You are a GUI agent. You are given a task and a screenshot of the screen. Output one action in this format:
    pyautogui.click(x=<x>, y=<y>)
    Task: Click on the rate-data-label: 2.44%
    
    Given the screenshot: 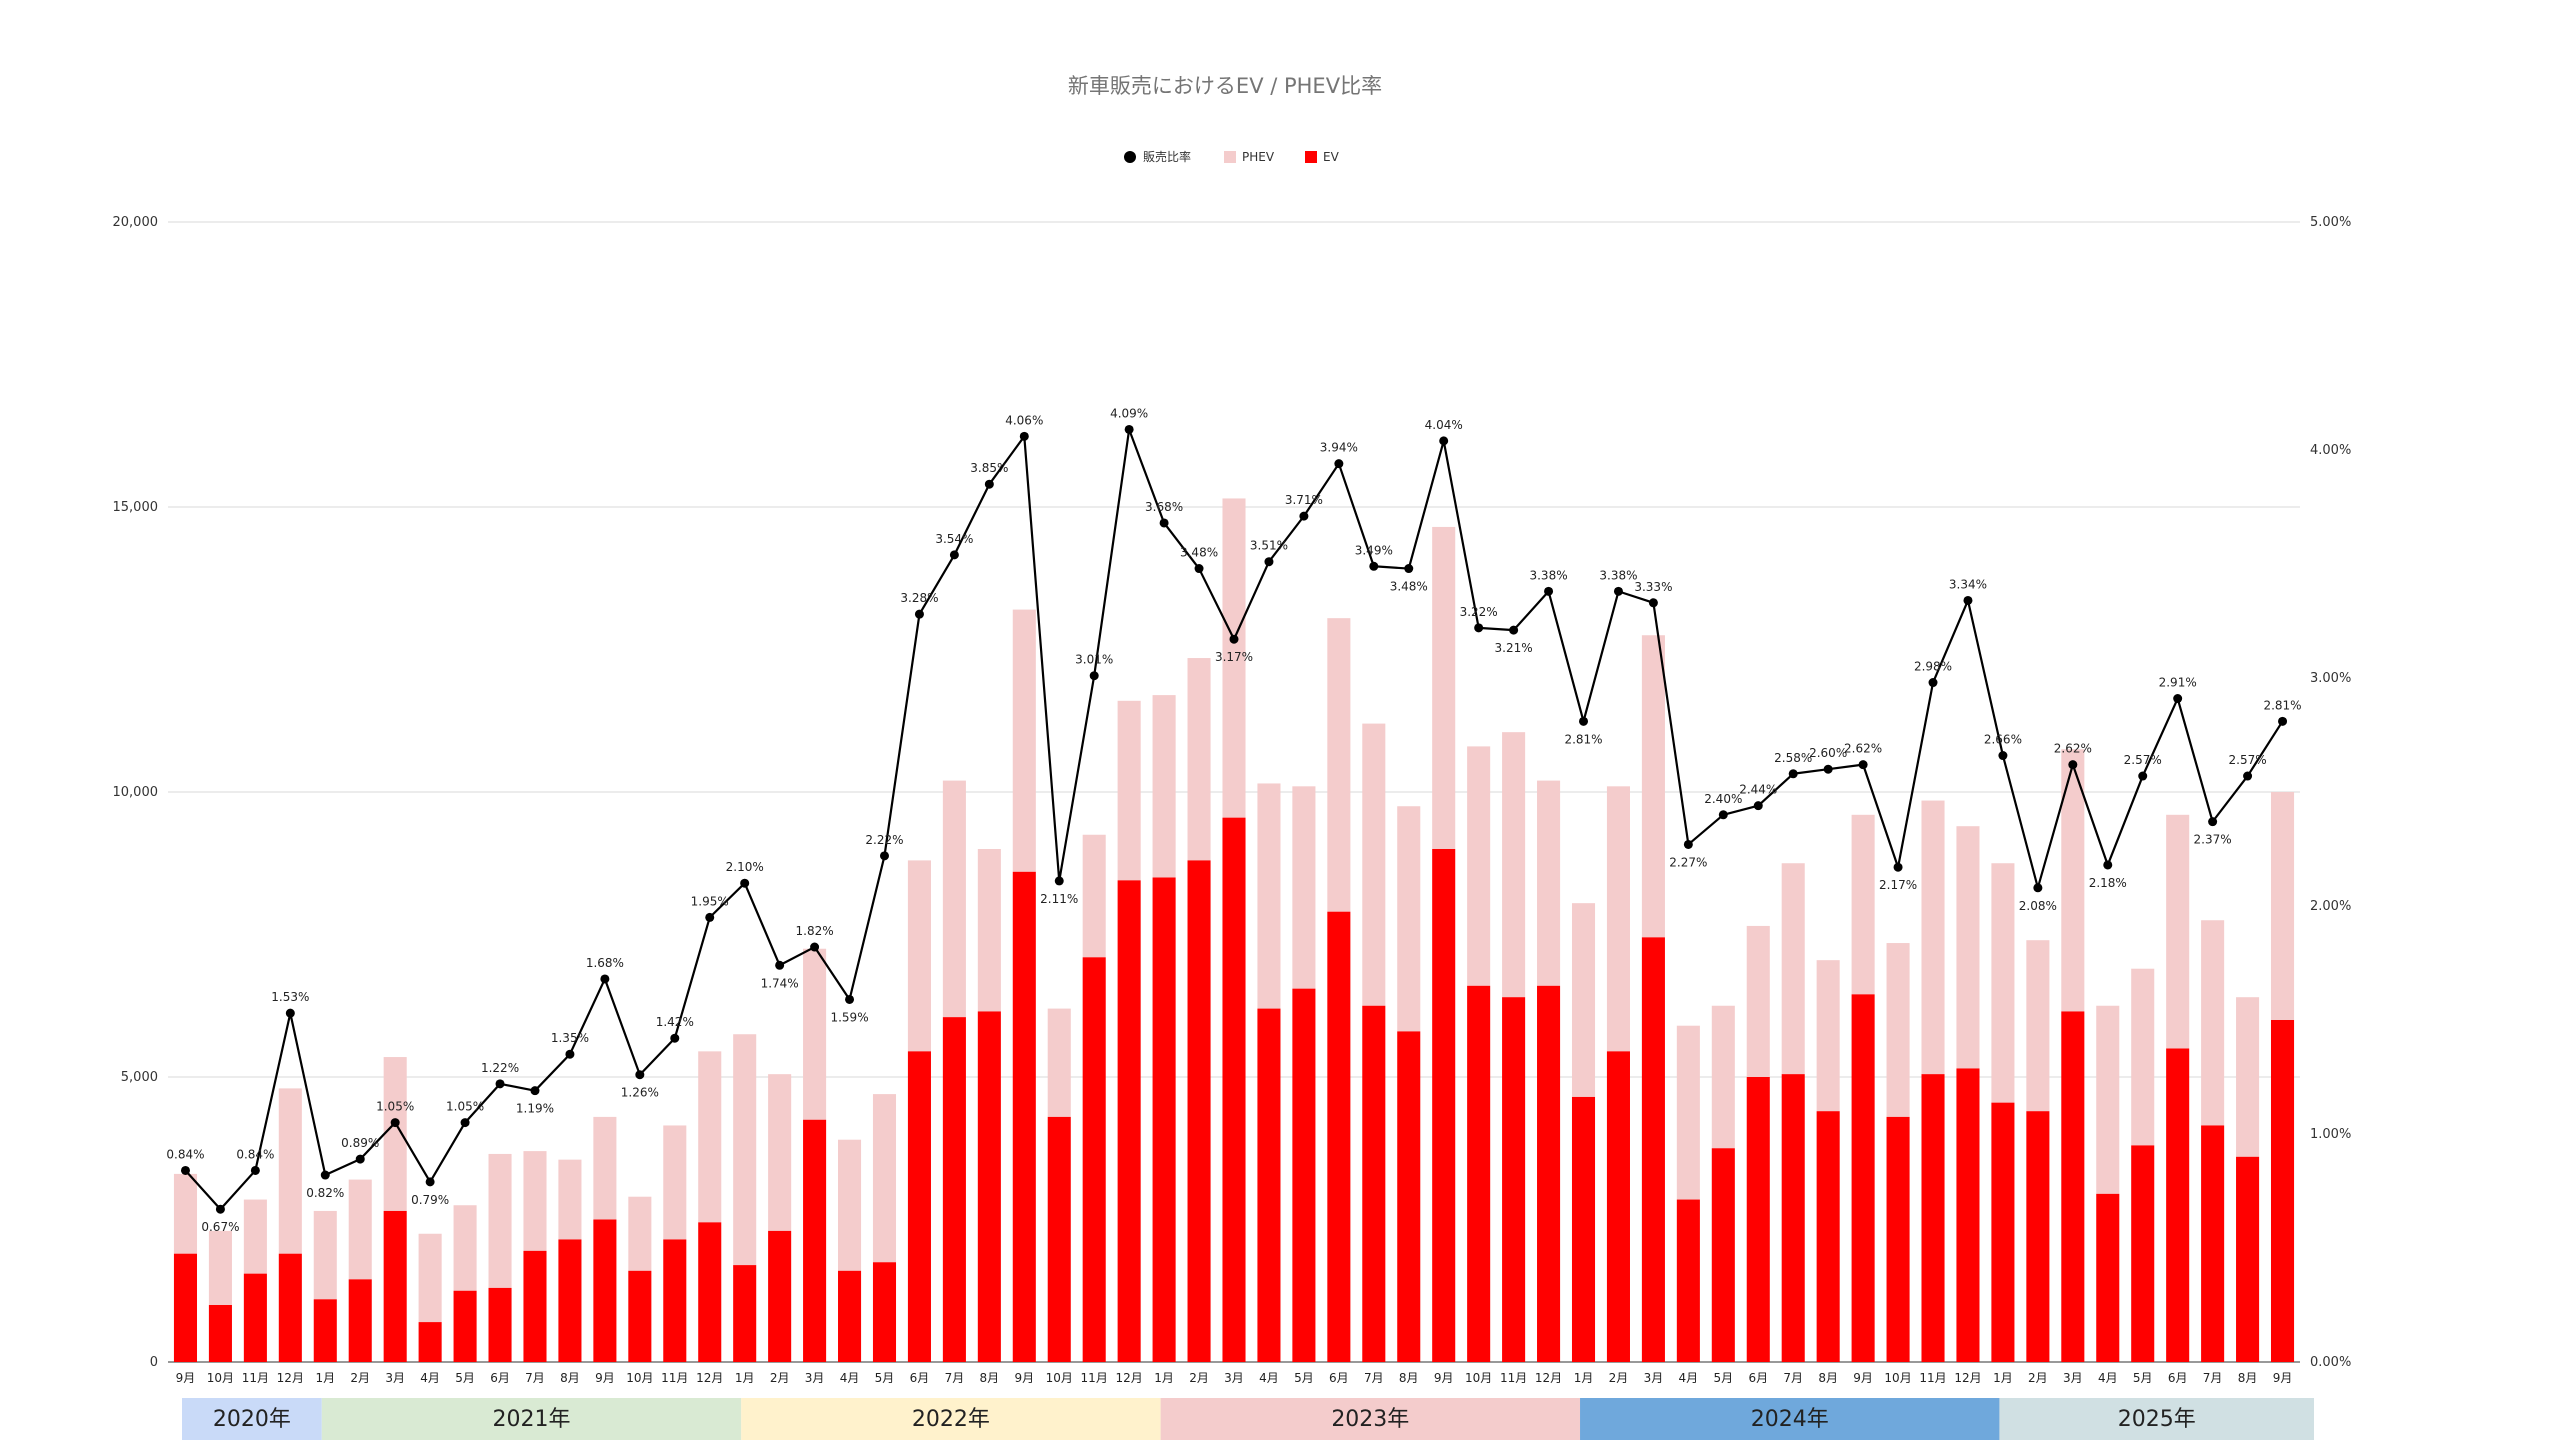 What is the action you would take?
    pyautogui.click(x=1758, y=790)
    